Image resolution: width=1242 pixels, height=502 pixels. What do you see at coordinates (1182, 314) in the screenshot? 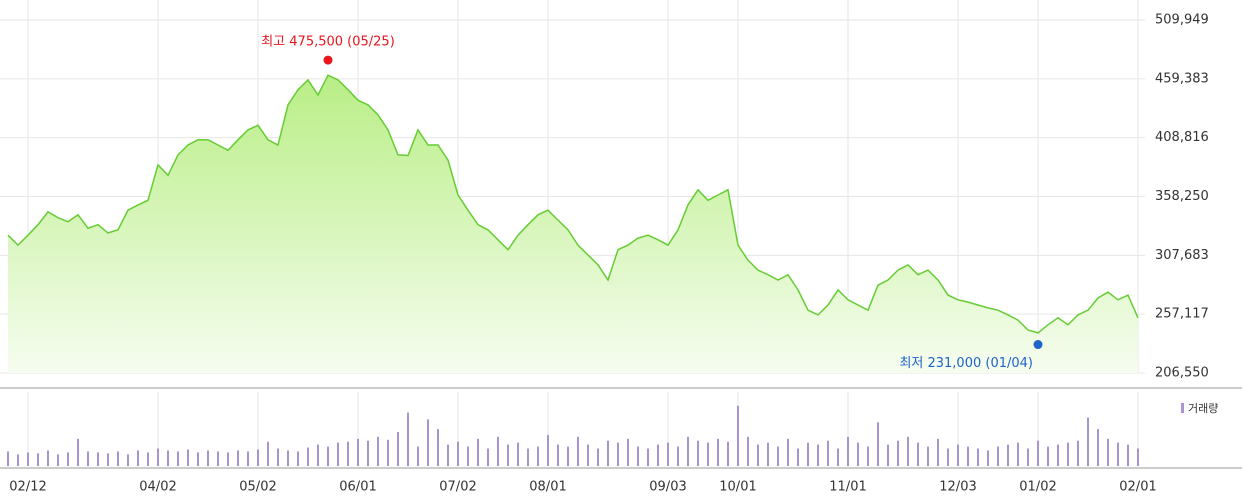
I see `y-tick-label: 257,117` at bounding box center [1182, 314].